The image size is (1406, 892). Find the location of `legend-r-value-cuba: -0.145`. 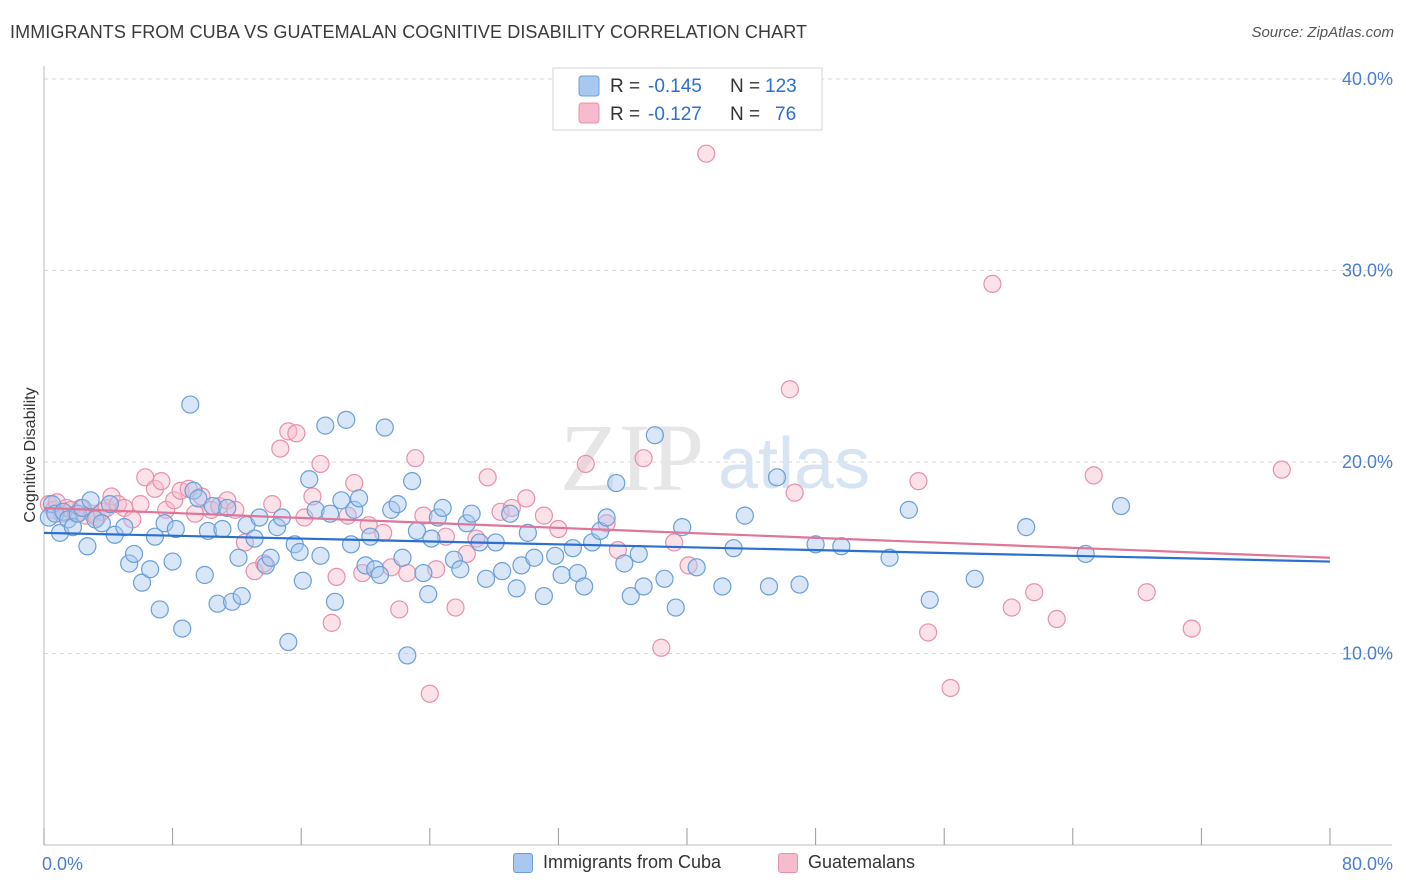

legend-r-value-cuba: -0.145 is located at coordinates (675, 86).